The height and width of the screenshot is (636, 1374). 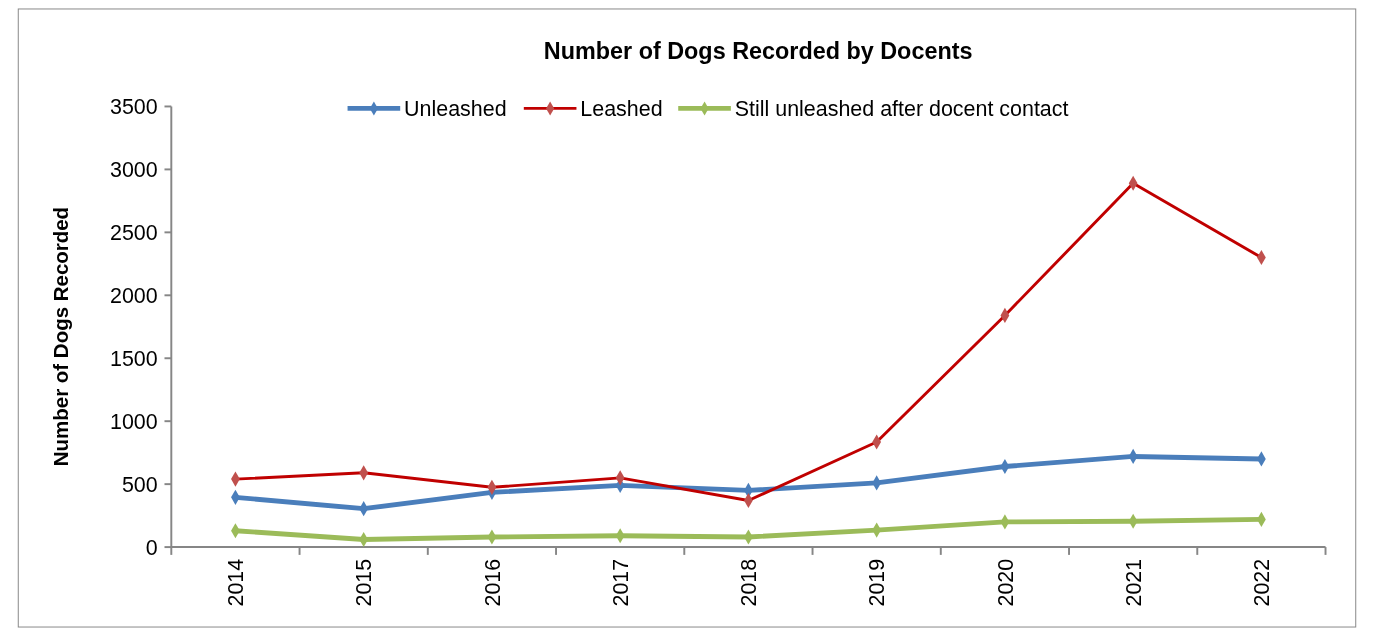 What do you see at coordinates (133, 169) in the screenshot?
I see `y-tick-label: 3000` at bounding box center [133, 169].